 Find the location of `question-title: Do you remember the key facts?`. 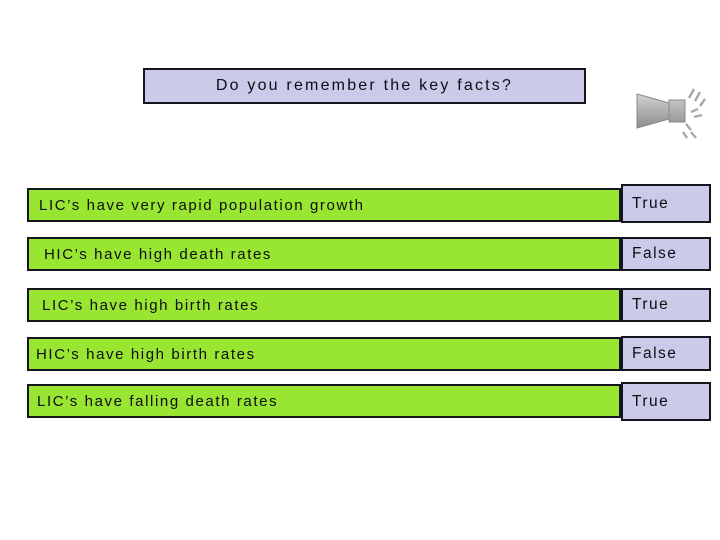

question-title: Do you remember the key facts? is located at coordinates (364, 85).